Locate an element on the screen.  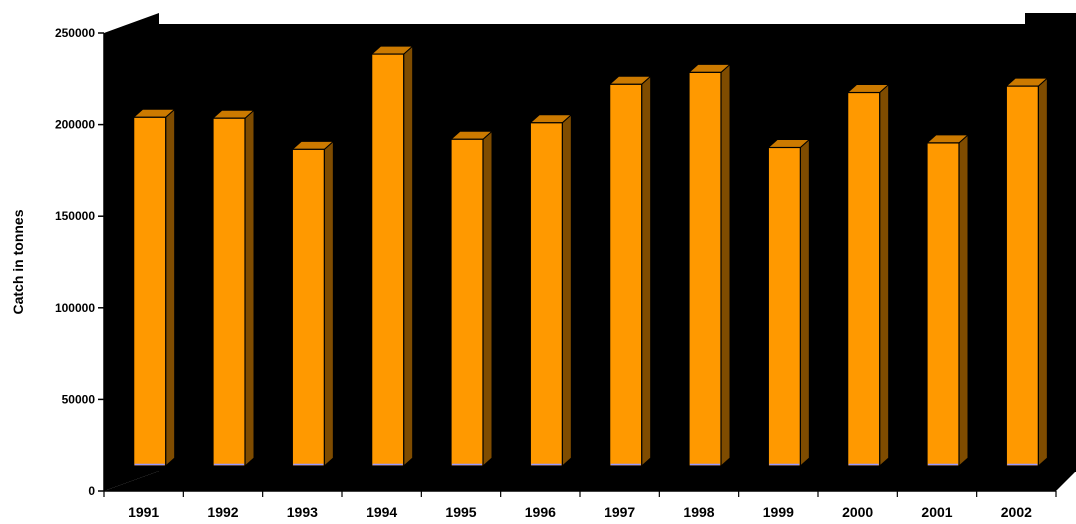
x-tick-label: 1996 is located at coordinates (540, 511).